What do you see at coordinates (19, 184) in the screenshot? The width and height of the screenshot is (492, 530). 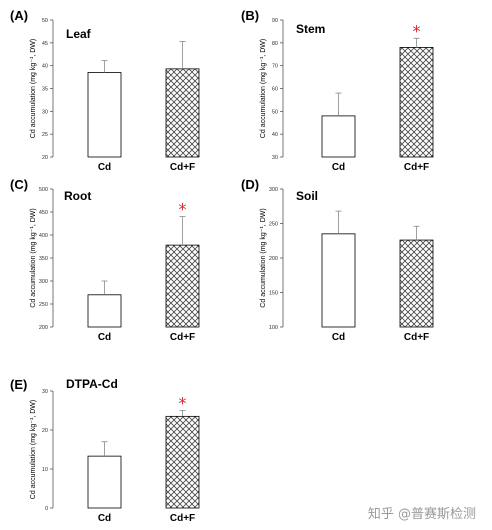 I see `panel-label: (C)` at bounding box center [19, 184].